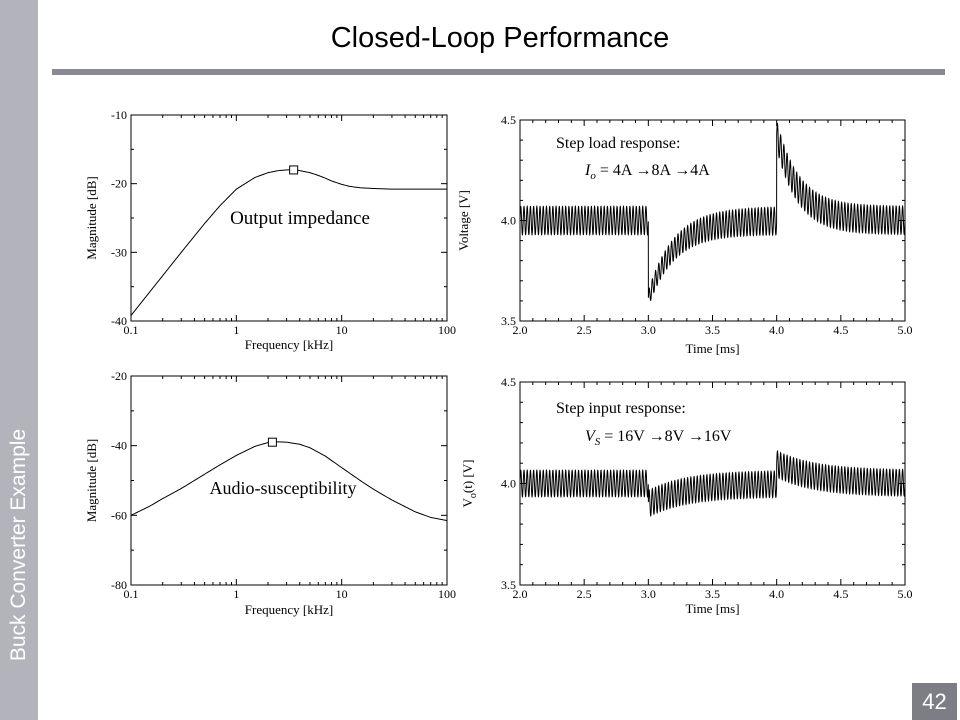 This screenshot has height=720, width=960. I want to click on y-axis-label: Vo(t) [V], so click(469, 484).